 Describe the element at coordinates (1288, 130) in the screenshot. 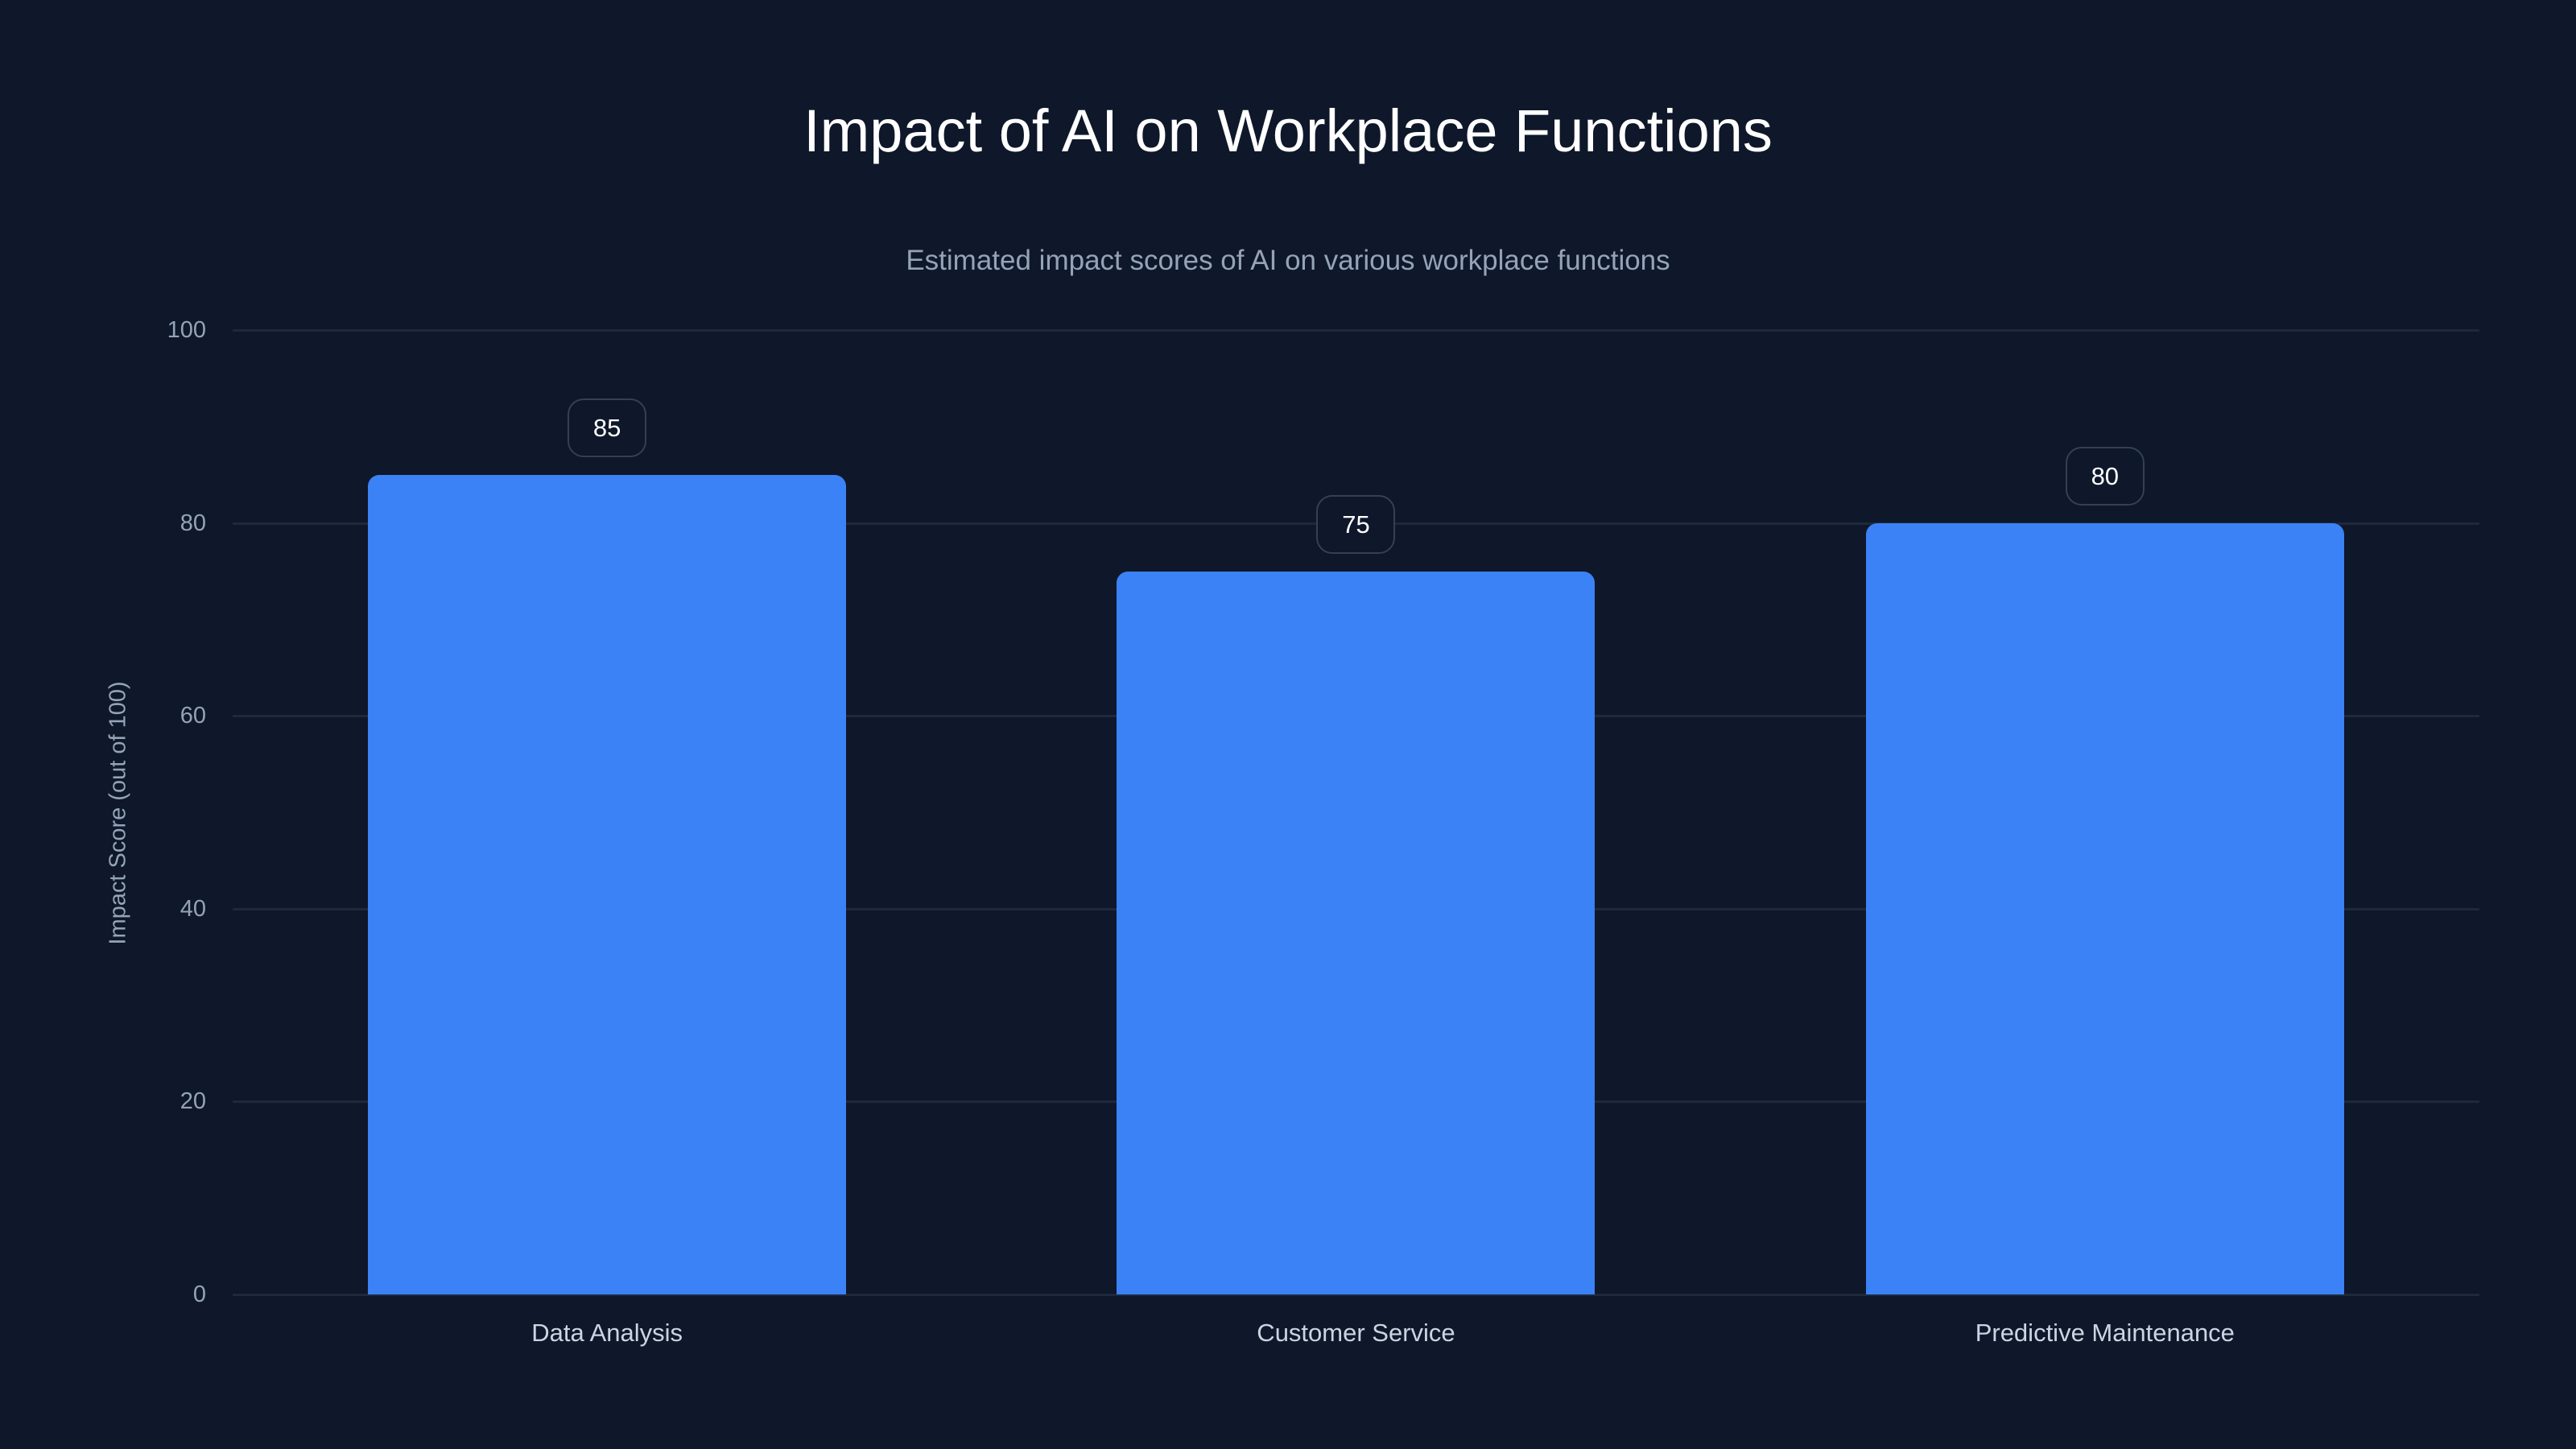

I see `chart-title: Impact of AI on Workplace Functions` at that location.